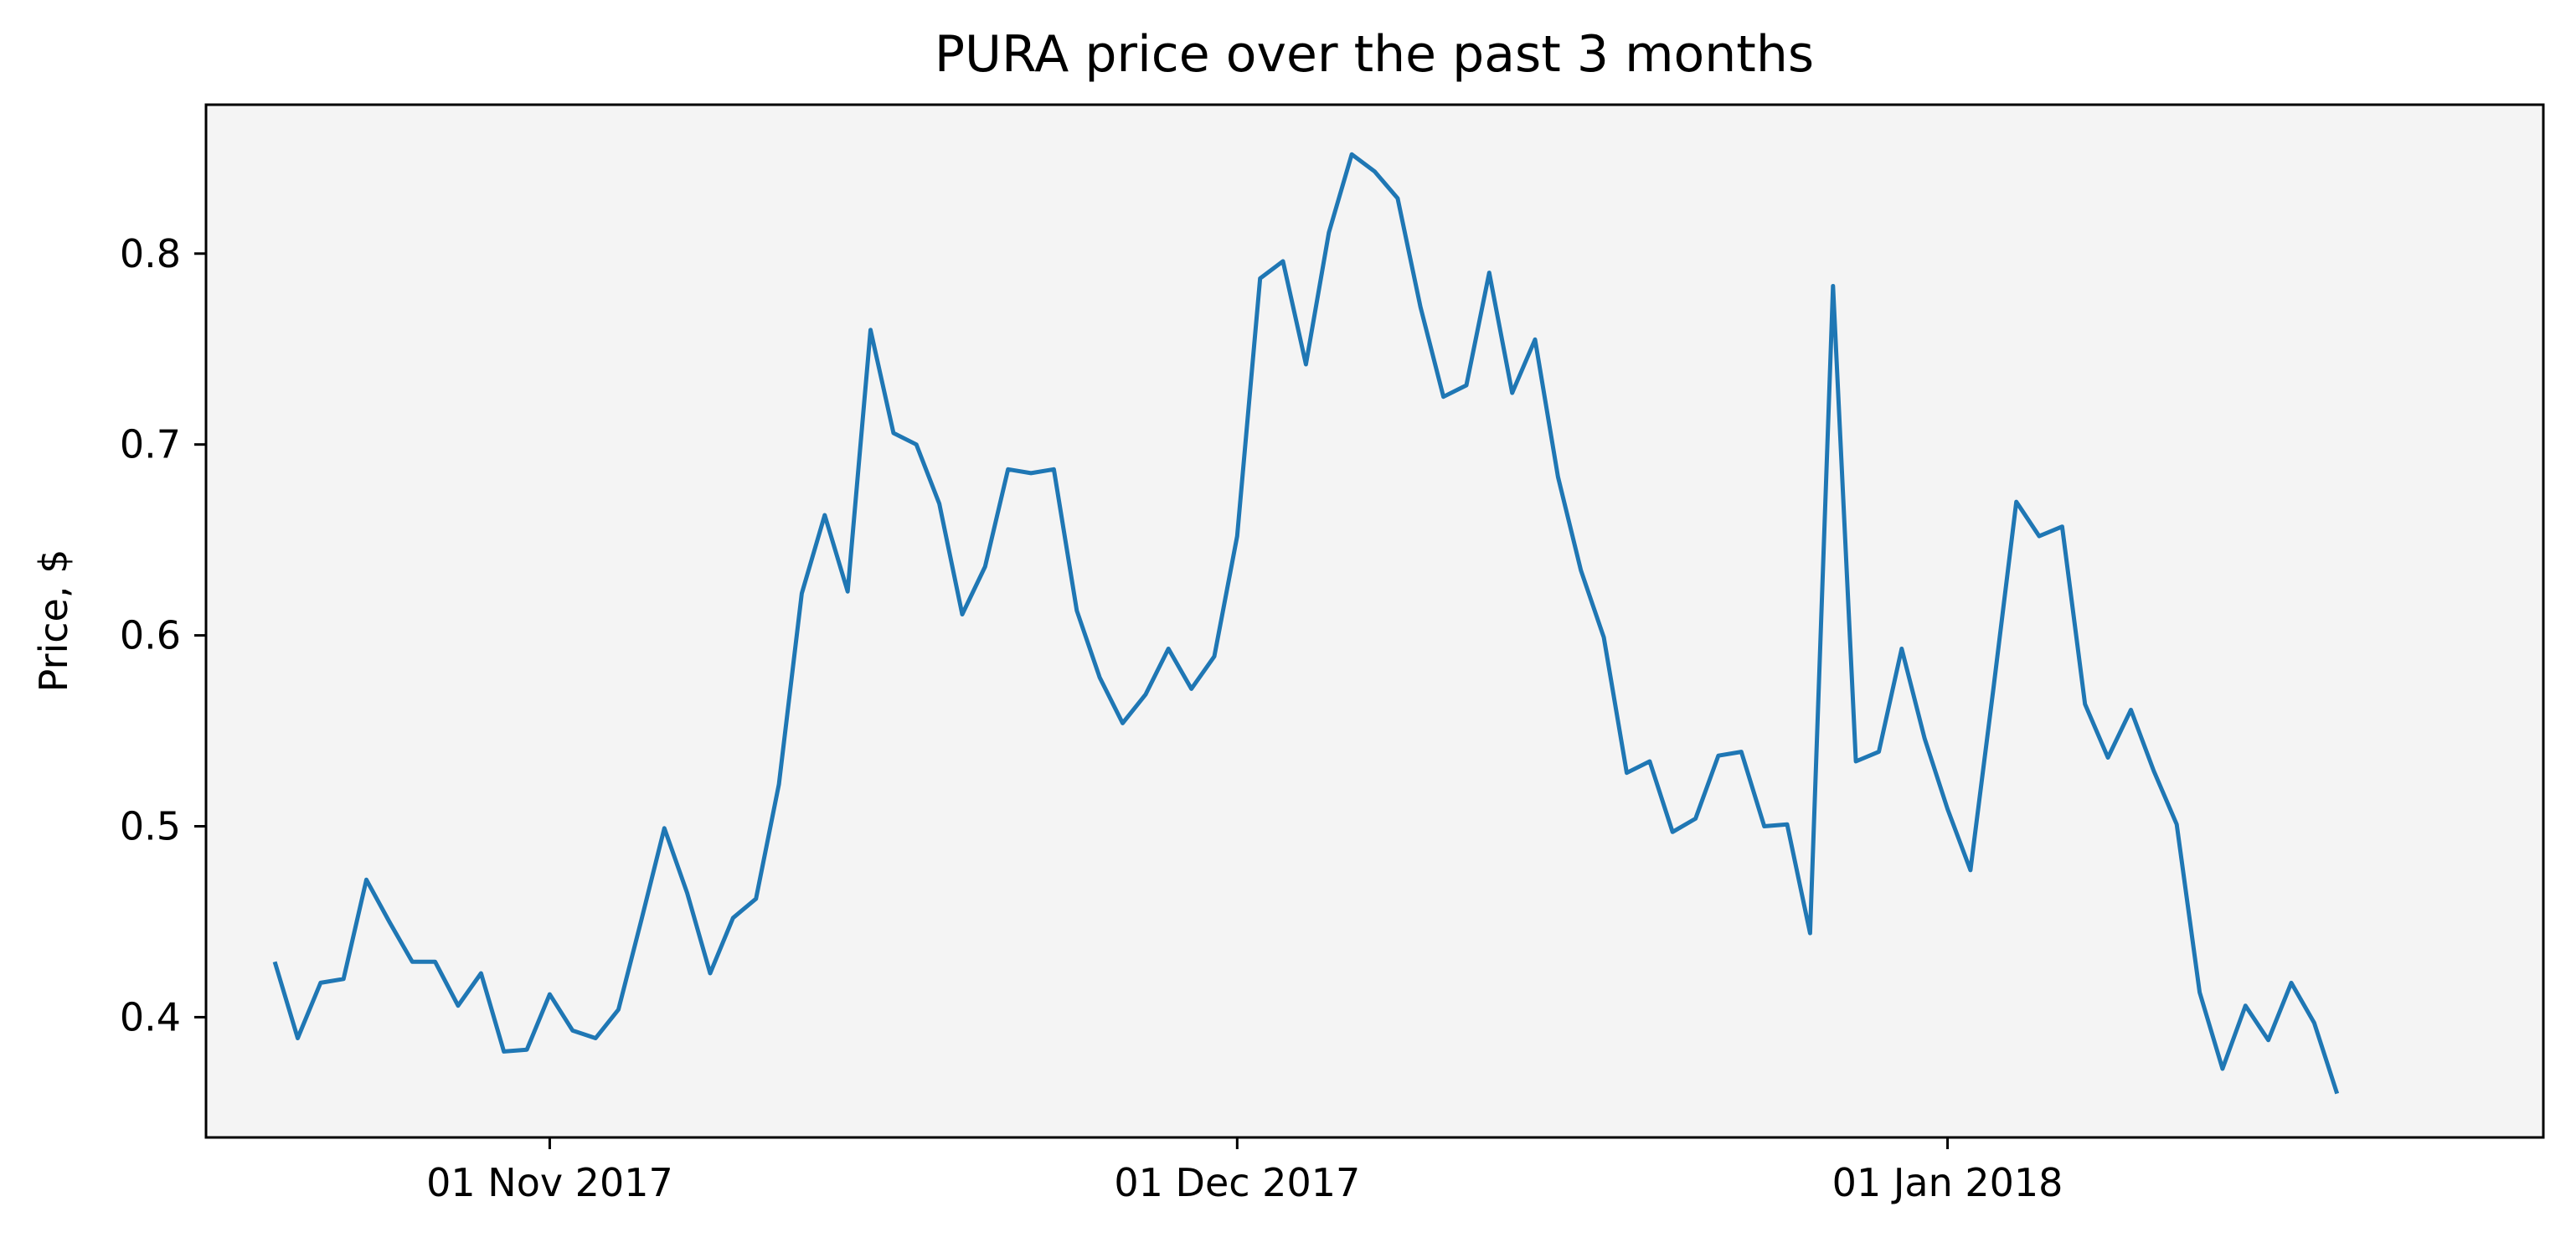 Image resolution: width=2576 pixels, height=1248 pixels. I want to click on y-axis-label: Price, $, so click(53, 621).